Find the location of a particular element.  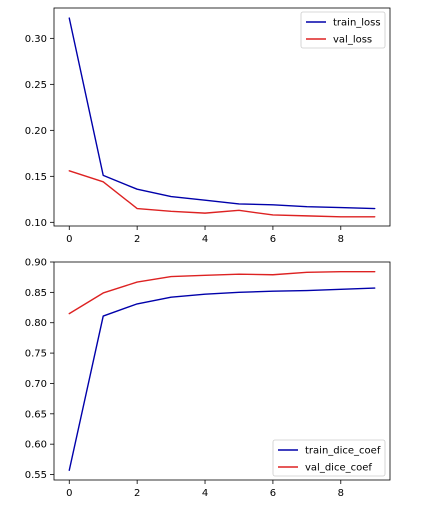

y-tick-label: 0.25 is located at coordinates (36, 85).